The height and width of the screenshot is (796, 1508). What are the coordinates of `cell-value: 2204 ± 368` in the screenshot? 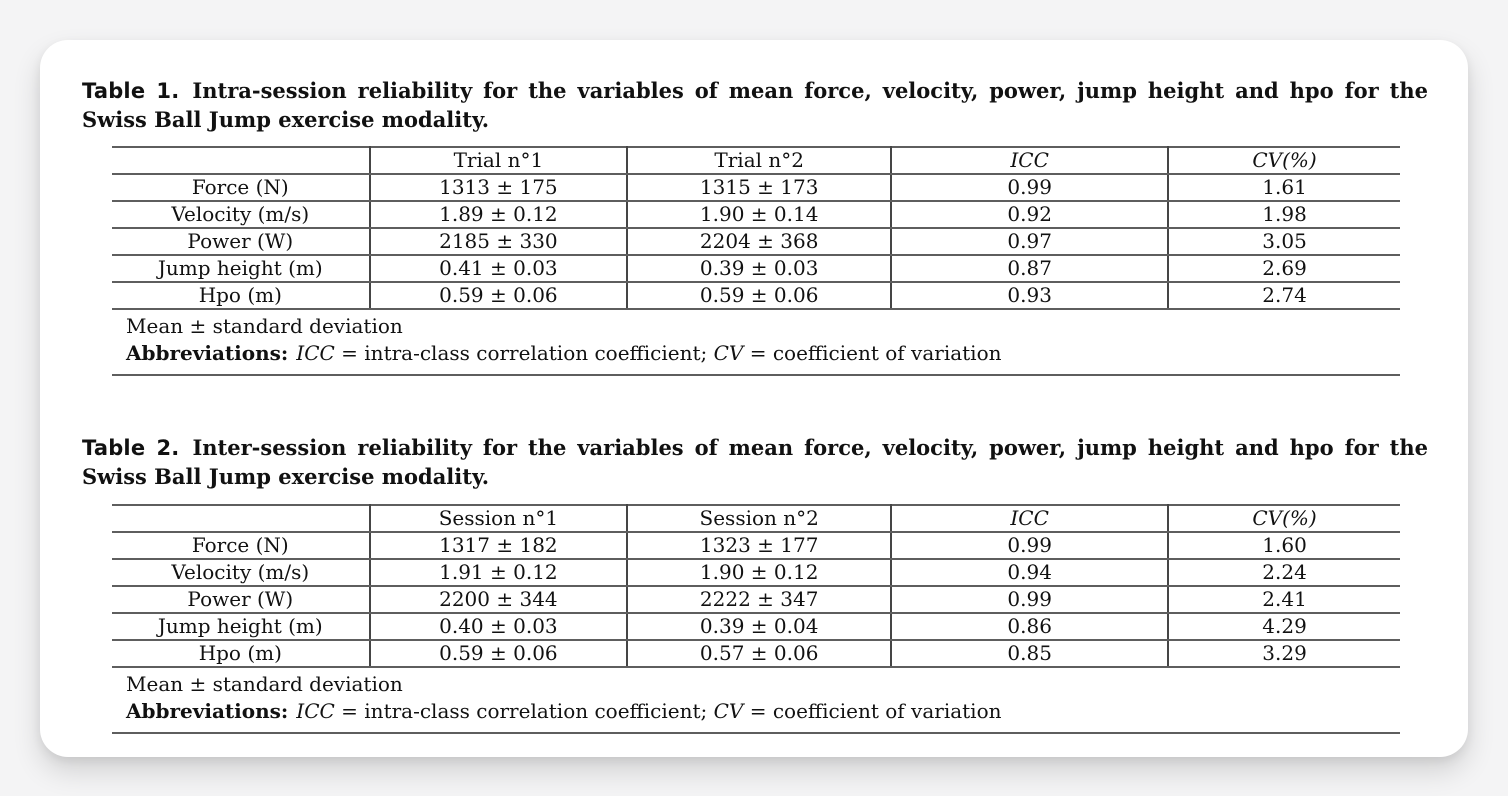 It's located at (759, 242).